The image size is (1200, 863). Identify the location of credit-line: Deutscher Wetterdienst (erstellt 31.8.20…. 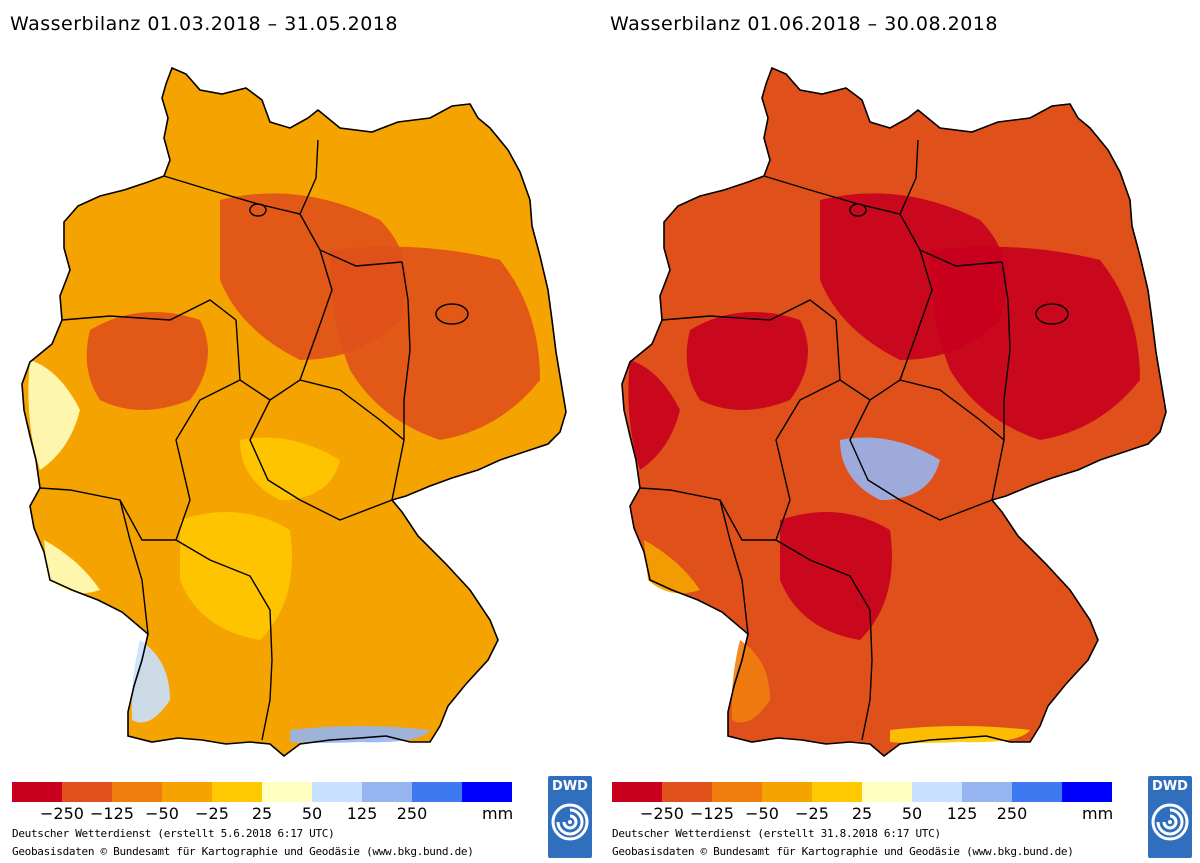
(776, 833).